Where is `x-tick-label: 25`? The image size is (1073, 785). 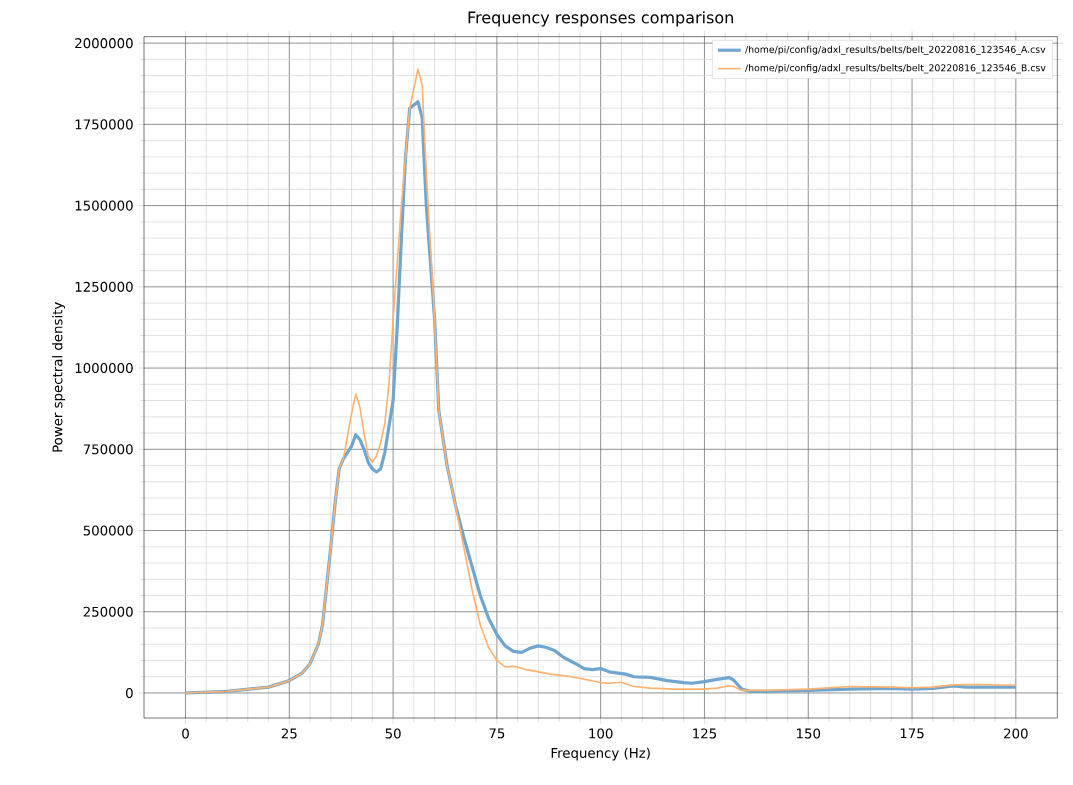 x-tick-label: 25 is located at coordinates (289, 733).